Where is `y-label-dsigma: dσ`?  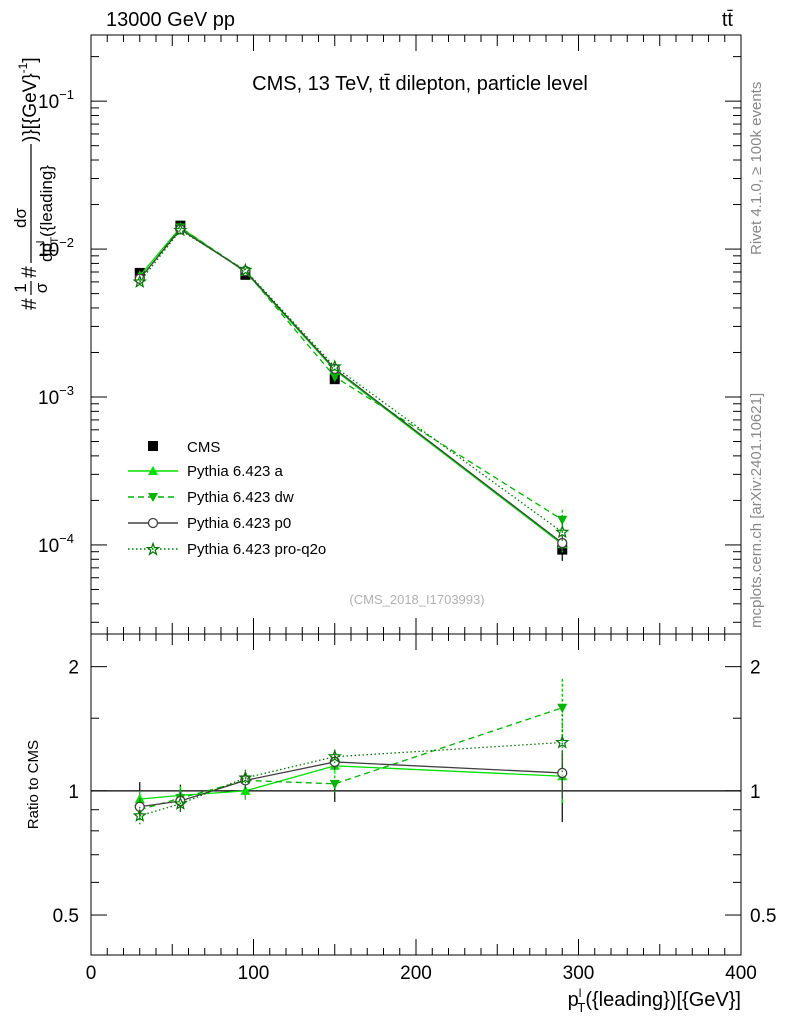
y-label-dsigma: dσ is located at coordinates (20, 218).